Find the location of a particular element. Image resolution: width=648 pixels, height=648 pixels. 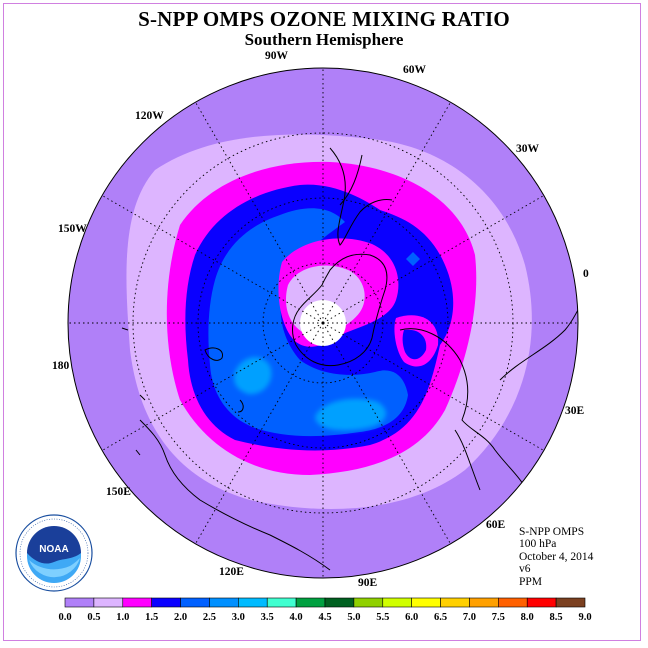

colorbar-tick-label: 6.5 is located at coordinates (440, 617).